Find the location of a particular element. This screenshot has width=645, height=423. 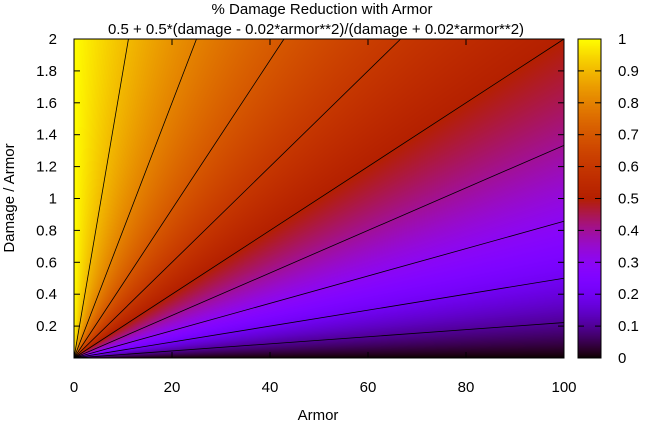

x-axis-label: Armor is located at coordinates (318, 415).